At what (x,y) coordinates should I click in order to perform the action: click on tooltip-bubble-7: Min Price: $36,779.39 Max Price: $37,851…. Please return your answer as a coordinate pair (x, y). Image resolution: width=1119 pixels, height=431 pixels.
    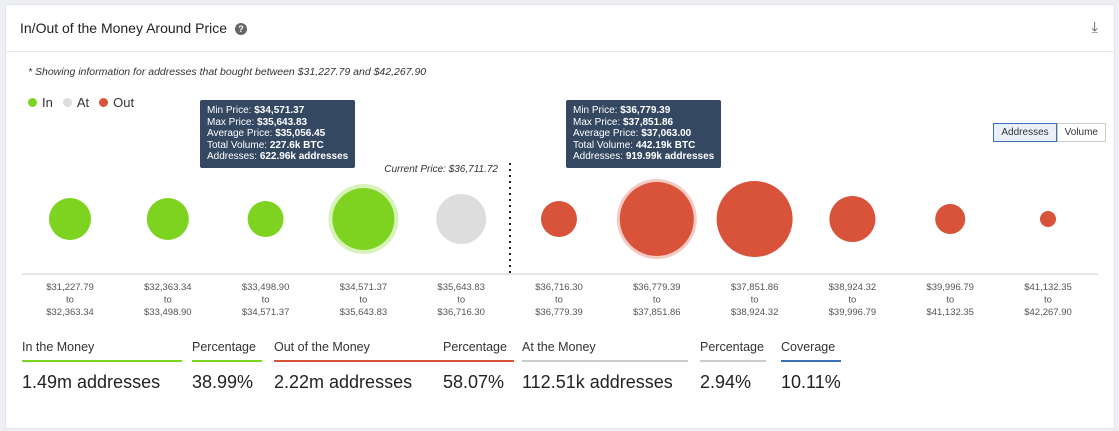
    Looking at the image, I should click on (644, 134).